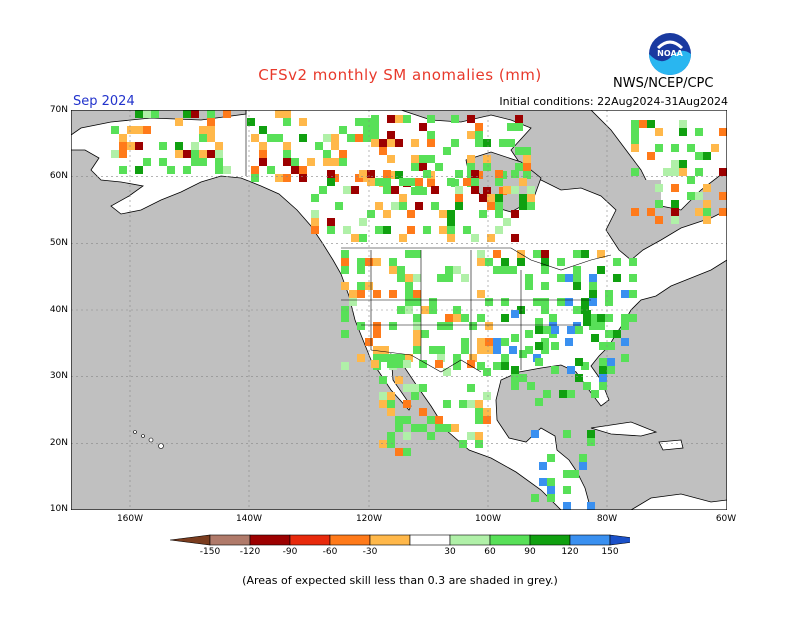  I want to click on cuba, so click(624, 429).